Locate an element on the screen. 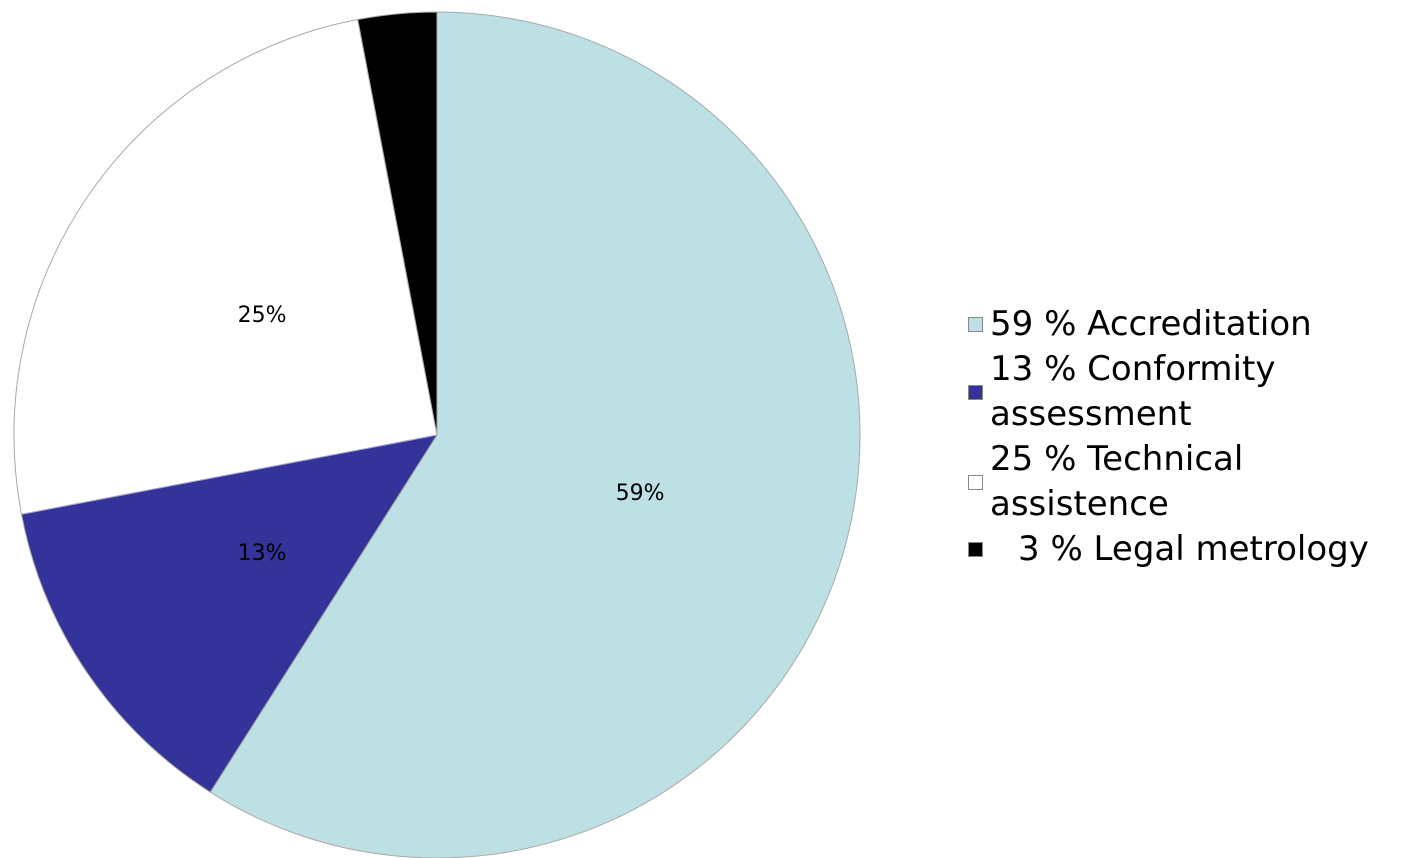  pie-slice-legal-metrology is located at coordinates (397, 223).